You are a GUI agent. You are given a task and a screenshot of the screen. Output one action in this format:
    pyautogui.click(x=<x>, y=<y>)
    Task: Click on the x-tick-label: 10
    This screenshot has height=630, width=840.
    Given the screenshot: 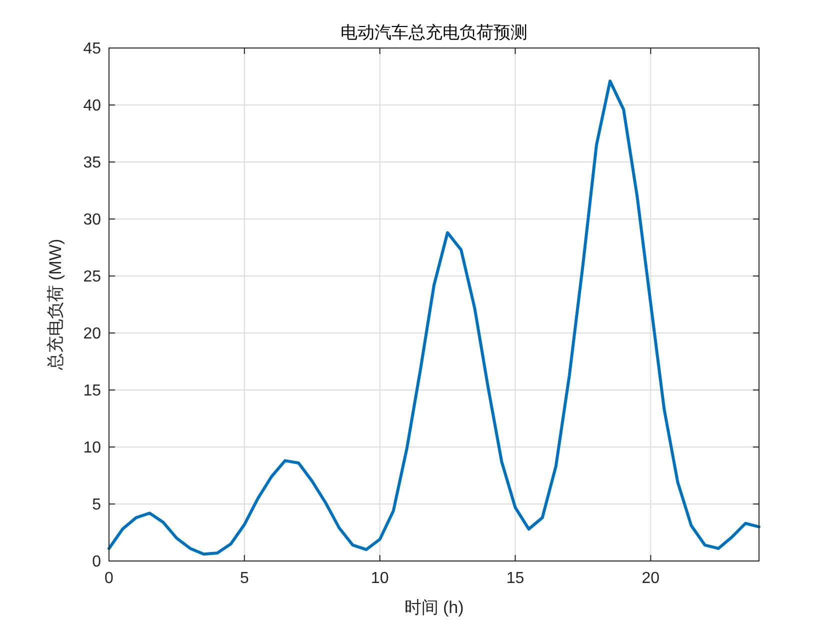 What is the action you would take?
    pyautogui.click(x=379, y=578)
    